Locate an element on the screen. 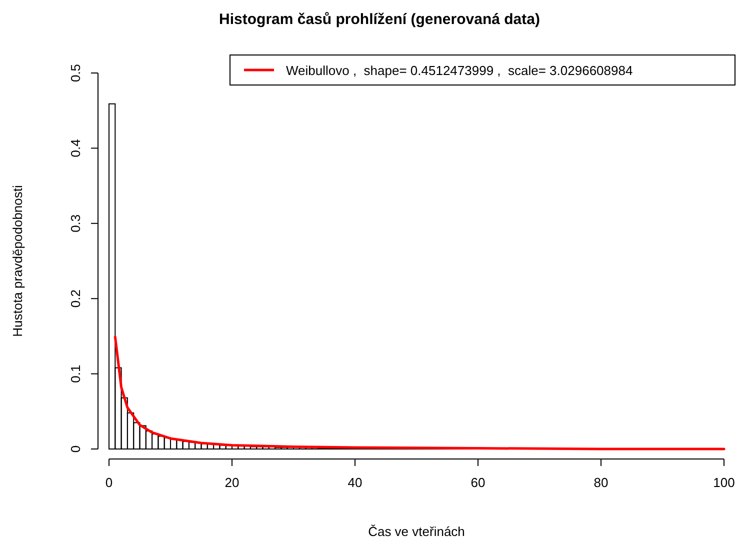  x-tick-label: 20 is located at coordinates (232, 482).